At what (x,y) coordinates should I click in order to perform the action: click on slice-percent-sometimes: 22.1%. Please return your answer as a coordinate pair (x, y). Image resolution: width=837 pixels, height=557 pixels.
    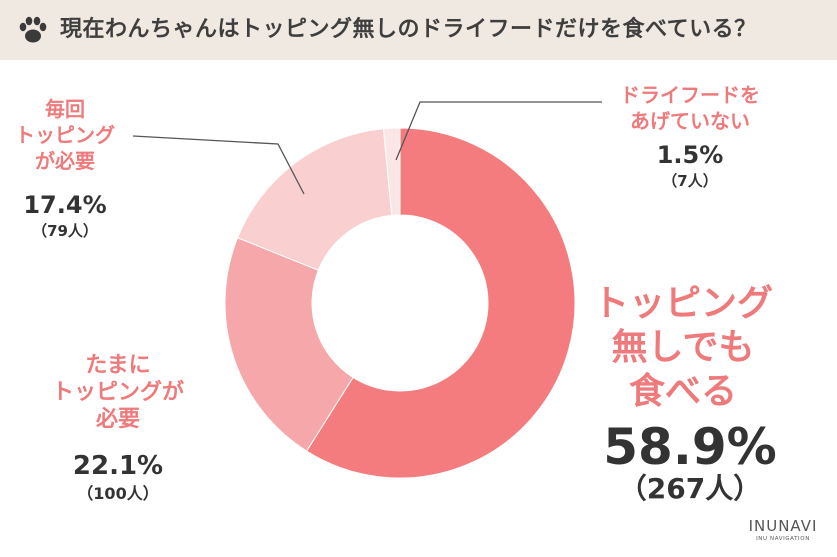
    Looking at the image, I should click on (118, 466).